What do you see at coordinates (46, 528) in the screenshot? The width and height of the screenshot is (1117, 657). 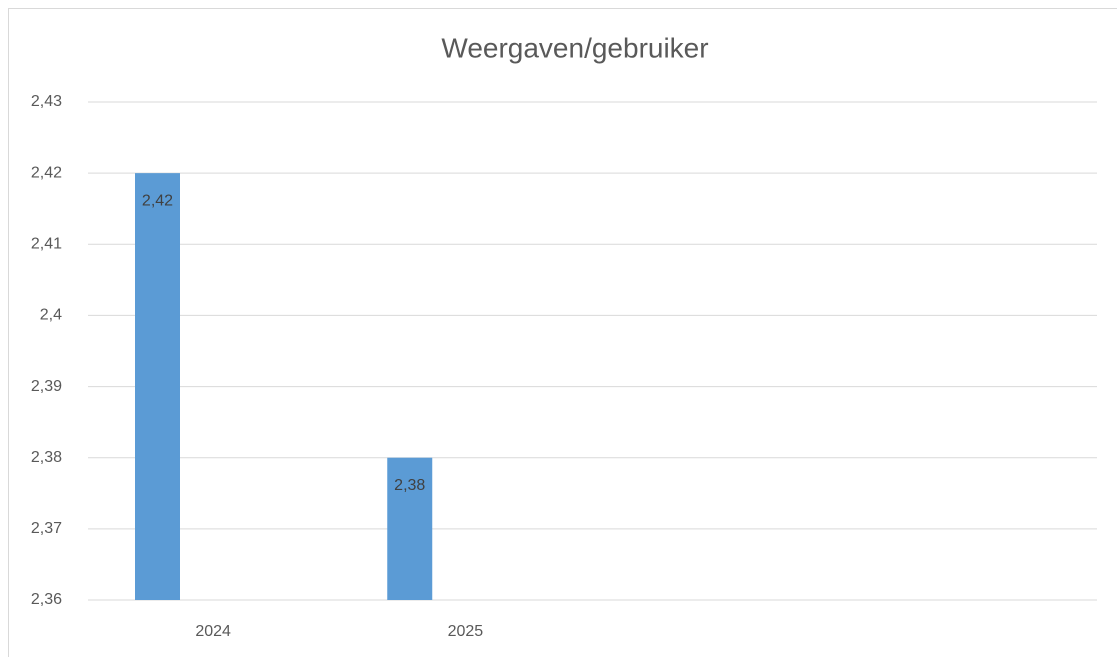 I see `y-tick-label: 2,37` at bounding box center [46, 528].